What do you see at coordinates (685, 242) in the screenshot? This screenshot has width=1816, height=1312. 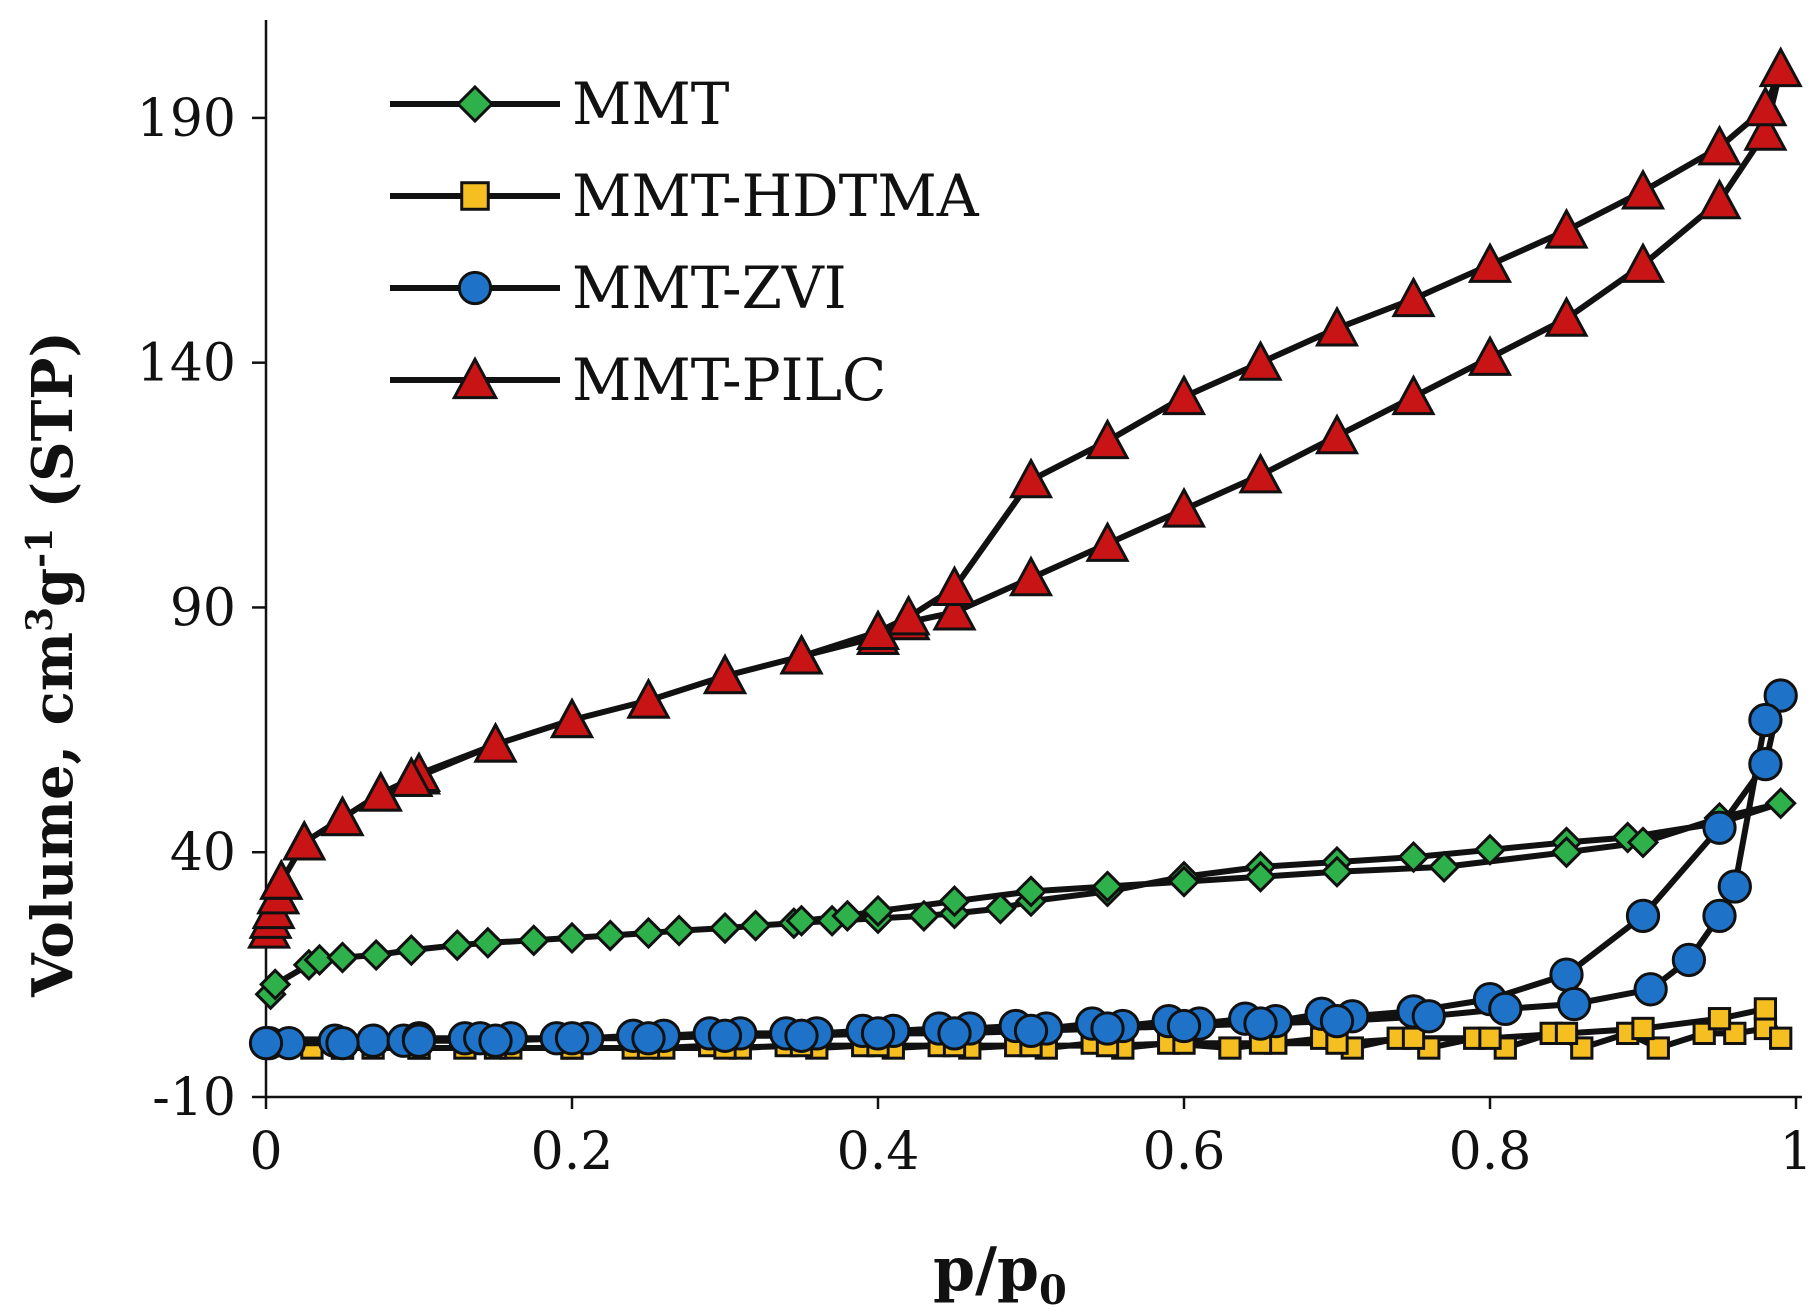 I see `legend: MMT MMT-HDTMA MMT-ZVI MMT-PILC` at bounding box center [685, 242].